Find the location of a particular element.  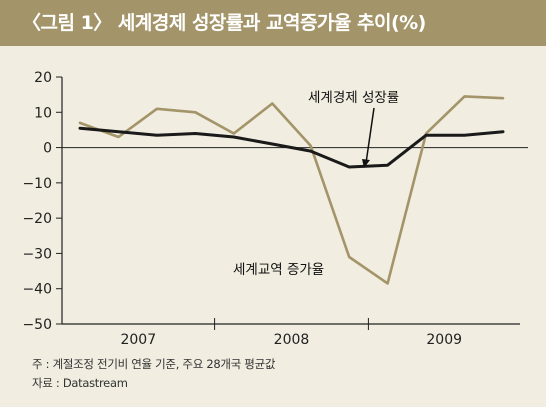

gdp-series-label: 세계경제 성장률 is located at coordinates (353, 98).